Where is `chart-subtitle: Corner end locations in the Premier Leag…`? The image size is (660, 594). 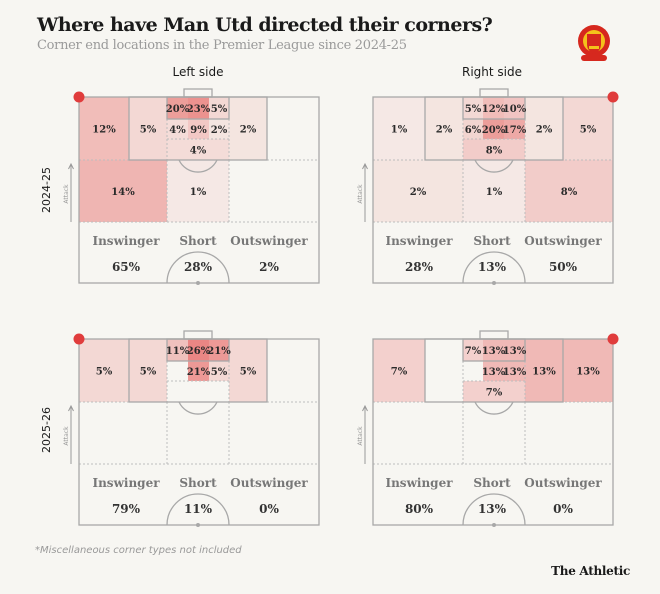 chart-subtitle: Corner end locations in the Premier Leag… is located at coordinates (222, 45).